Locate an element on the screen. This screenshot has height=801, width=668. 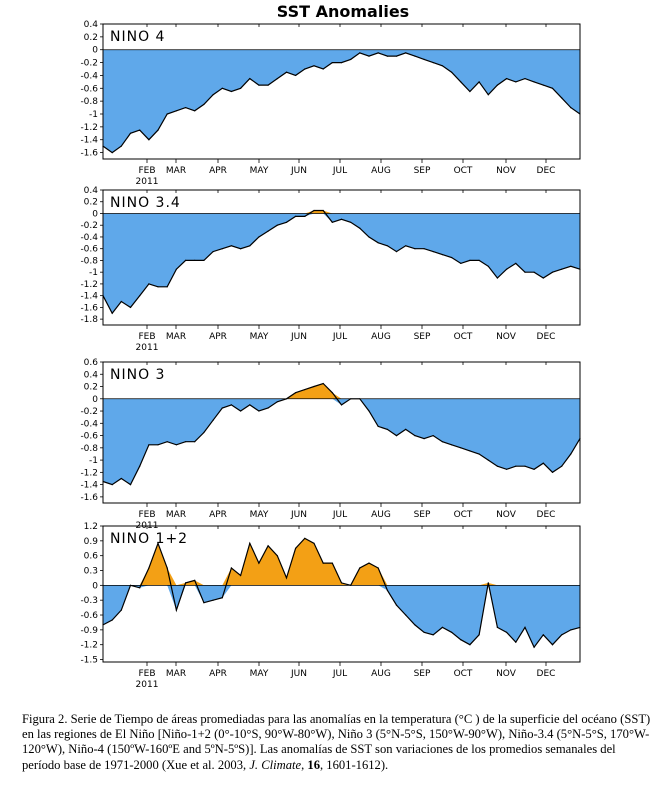
y-tick-label: -1 is located at coordinates (93, 461).